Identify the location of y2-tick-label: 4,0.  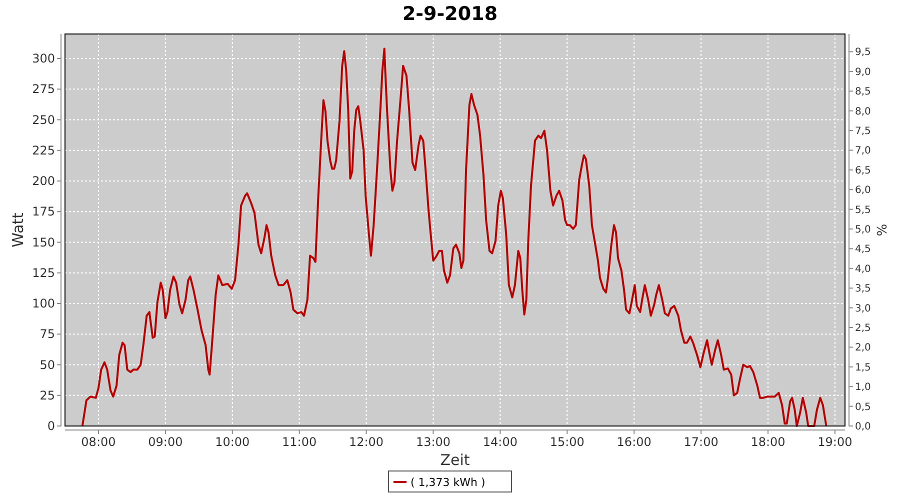
(863, 269).